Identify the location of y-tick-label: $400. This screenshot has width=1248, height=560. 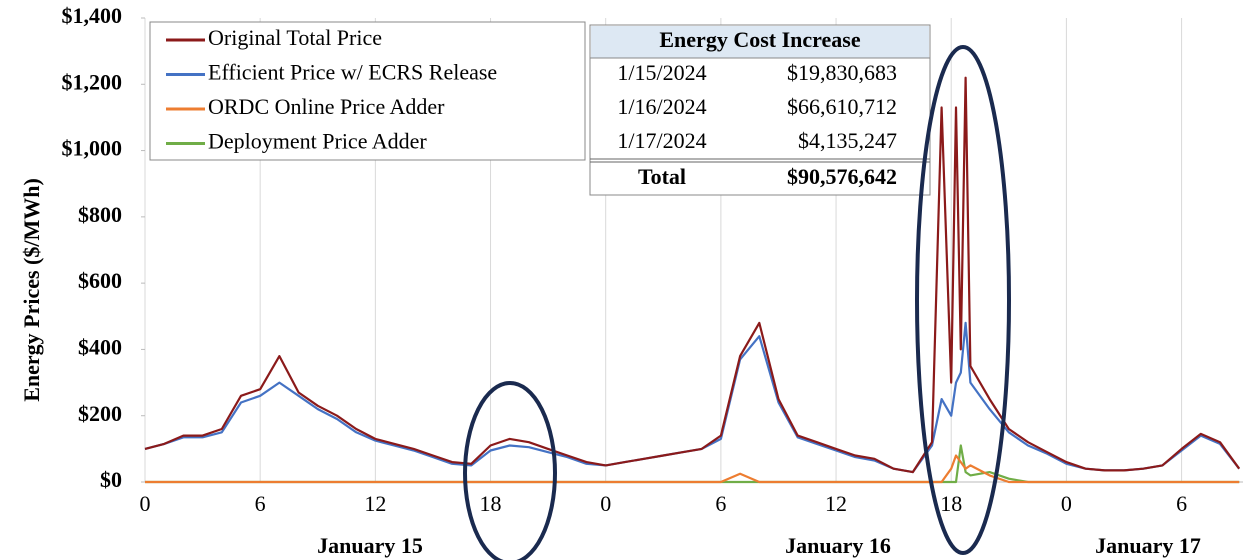
(100, 346).